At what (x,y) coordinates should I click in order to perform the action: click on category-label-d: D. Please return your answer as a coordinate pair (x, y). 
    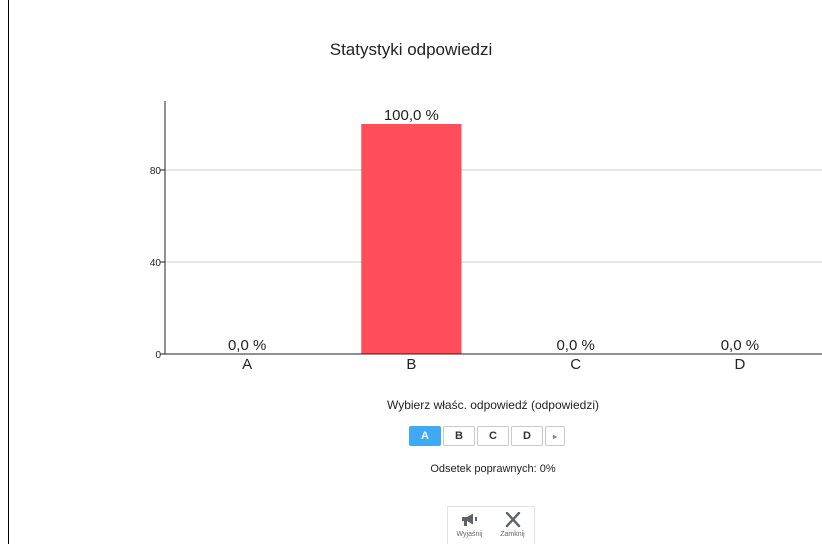
    Looking at the image, I should click on (739, 364).